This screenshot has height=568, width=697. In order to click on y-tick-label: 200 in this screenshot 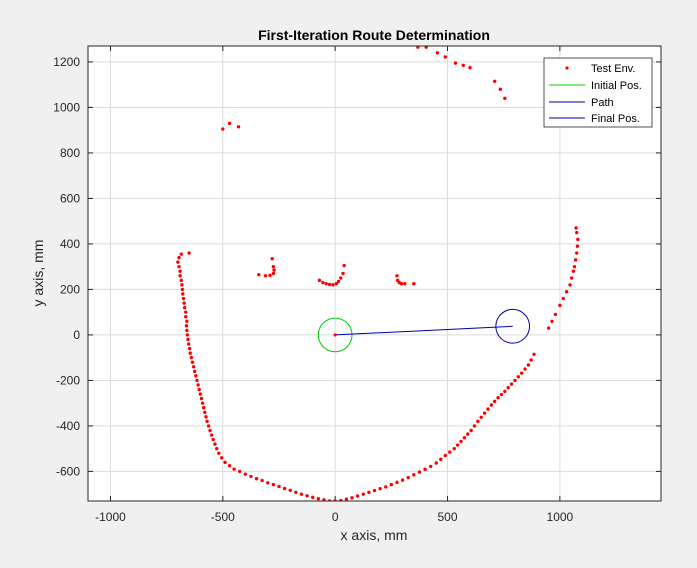, I will do `click(70, 289)`.